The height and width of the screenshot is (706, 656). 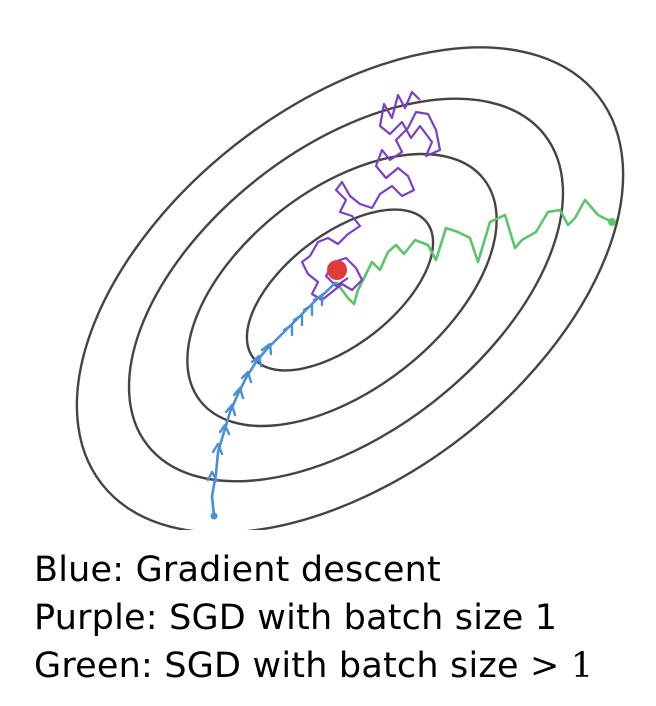 I want to click on minimum-point, so click(x=337, y=270).